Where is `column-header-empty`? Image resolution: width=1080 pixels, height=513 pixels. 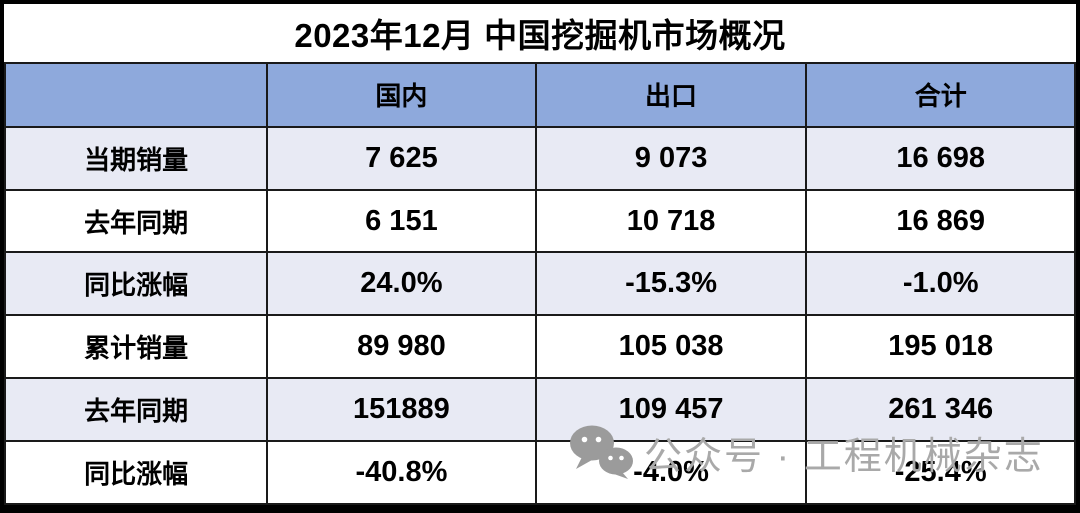 column-header-empty is located at coordinates (136, 94).